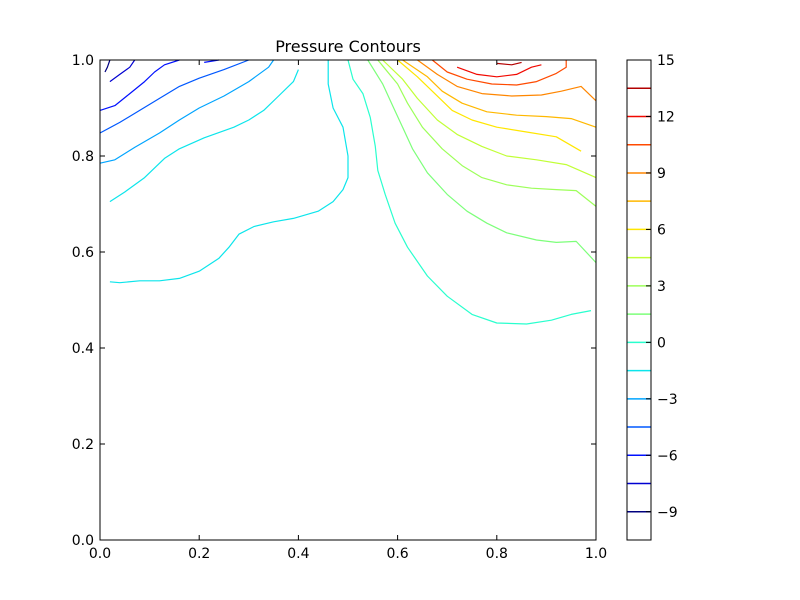 The width and height of the screenshot is (800, 600). I want to click on y-tick-label: 1.0, so click(83, 61).